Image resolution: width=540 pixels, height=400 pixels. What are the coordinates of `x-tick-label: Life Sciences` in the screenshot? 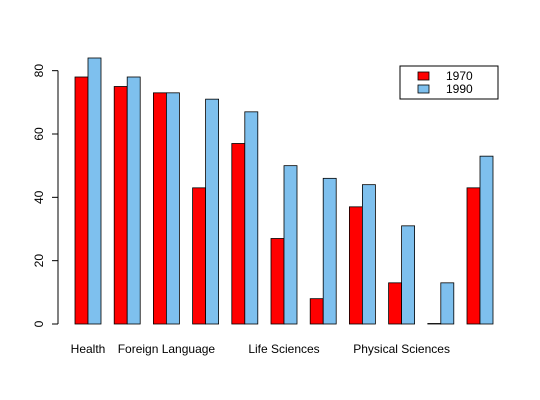 It's located at (283, 349).